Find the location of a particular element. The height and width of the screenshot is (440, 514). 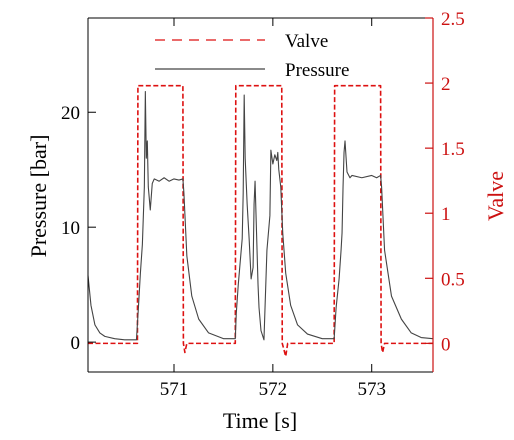

y-axis-right-label: Valve is located at coordinates (495, 196).